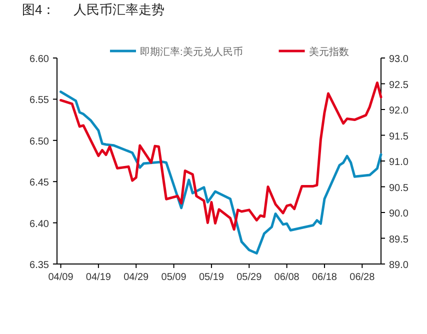 The width and height of the screenshot is (427, 334). What do you see at coordinates (399, 59) in the screenshot?
I see `y2-tick-label: 93.0` at bounding box center [399, 59].